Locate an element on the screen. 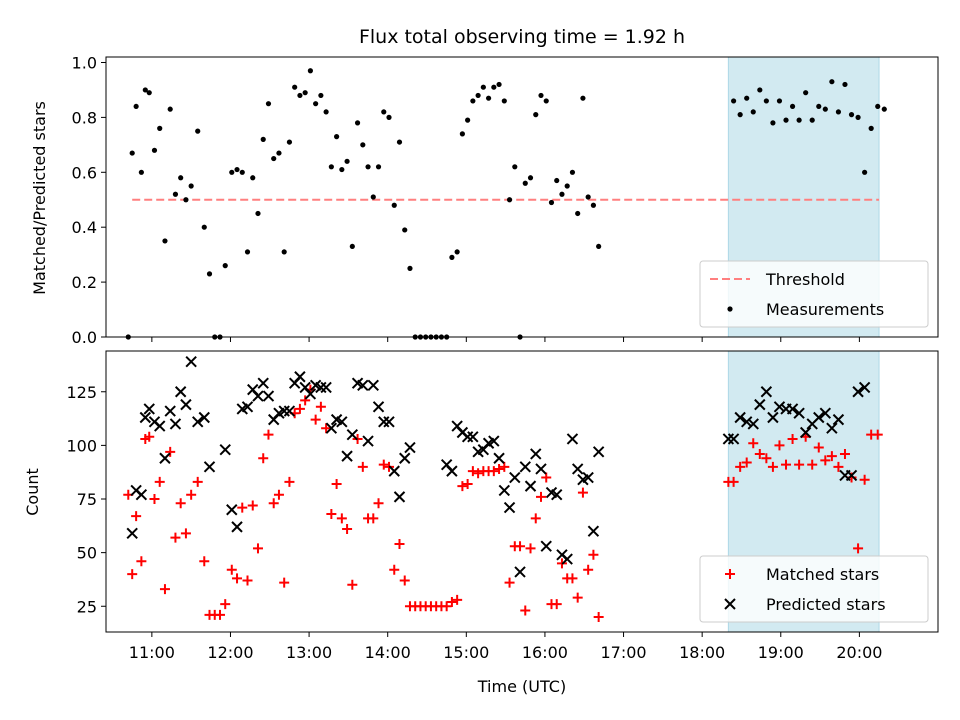 The image size is (960, 720). legend-label: Predicted stars is located at coordinates (826, 604).